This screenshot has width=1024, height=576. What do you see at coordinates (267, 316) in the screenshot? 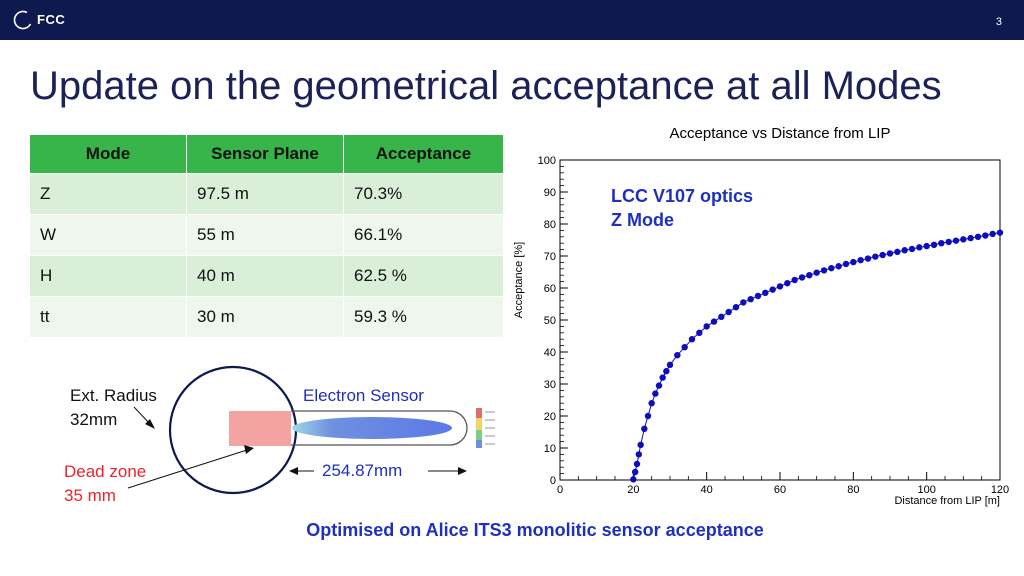
I see `table-row: tt 30 m 59.3 %` at bounding box center [267, 316].